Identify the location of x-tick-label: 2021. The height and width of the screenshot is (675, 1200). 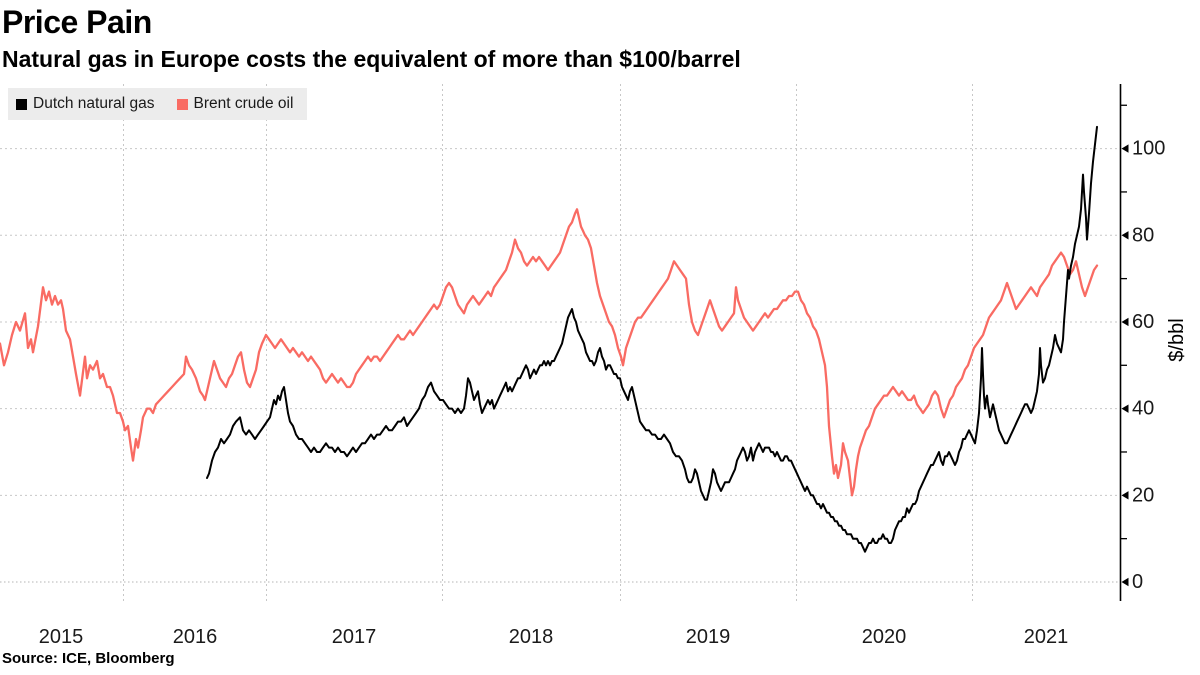
(1046, 637).